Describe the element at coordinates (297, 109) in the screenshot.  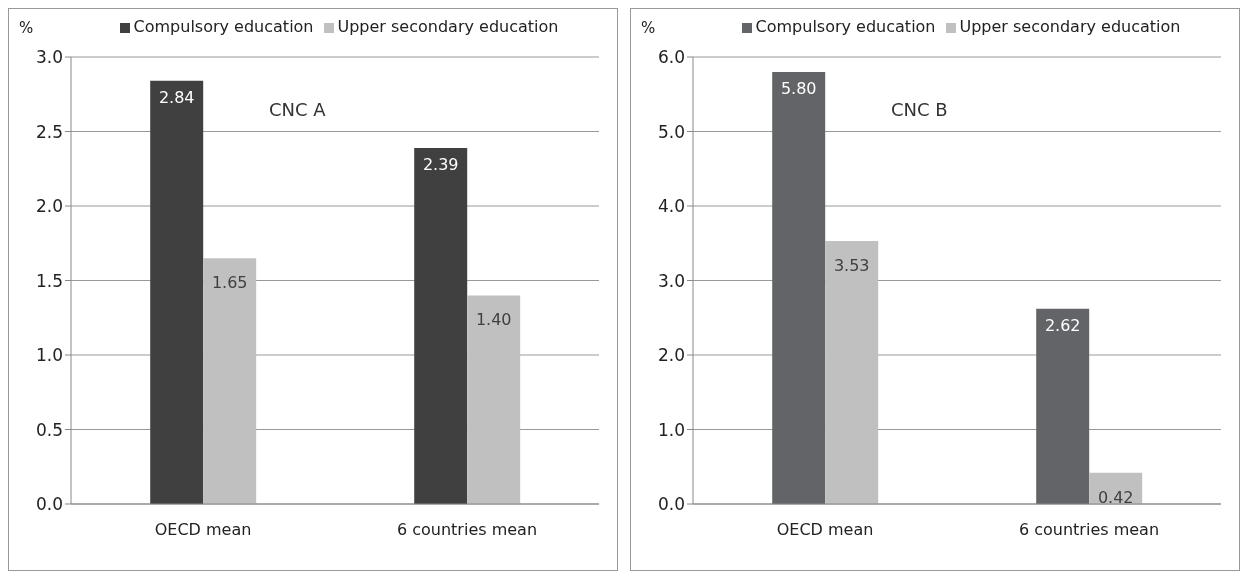
I see `annotation: CNC A` at that location.